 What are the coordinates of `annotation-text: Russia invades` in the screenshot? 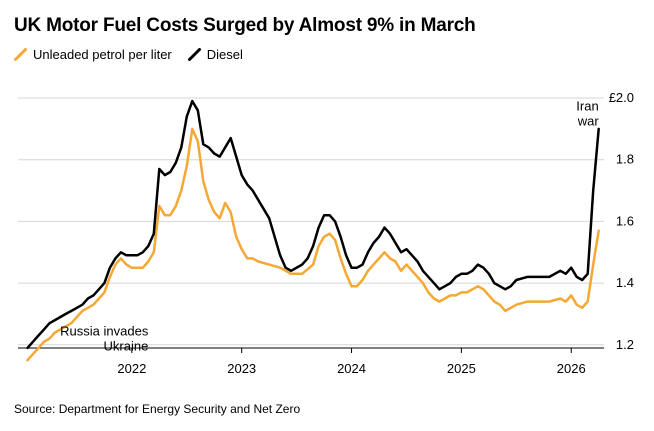 It's located at (104, 331).